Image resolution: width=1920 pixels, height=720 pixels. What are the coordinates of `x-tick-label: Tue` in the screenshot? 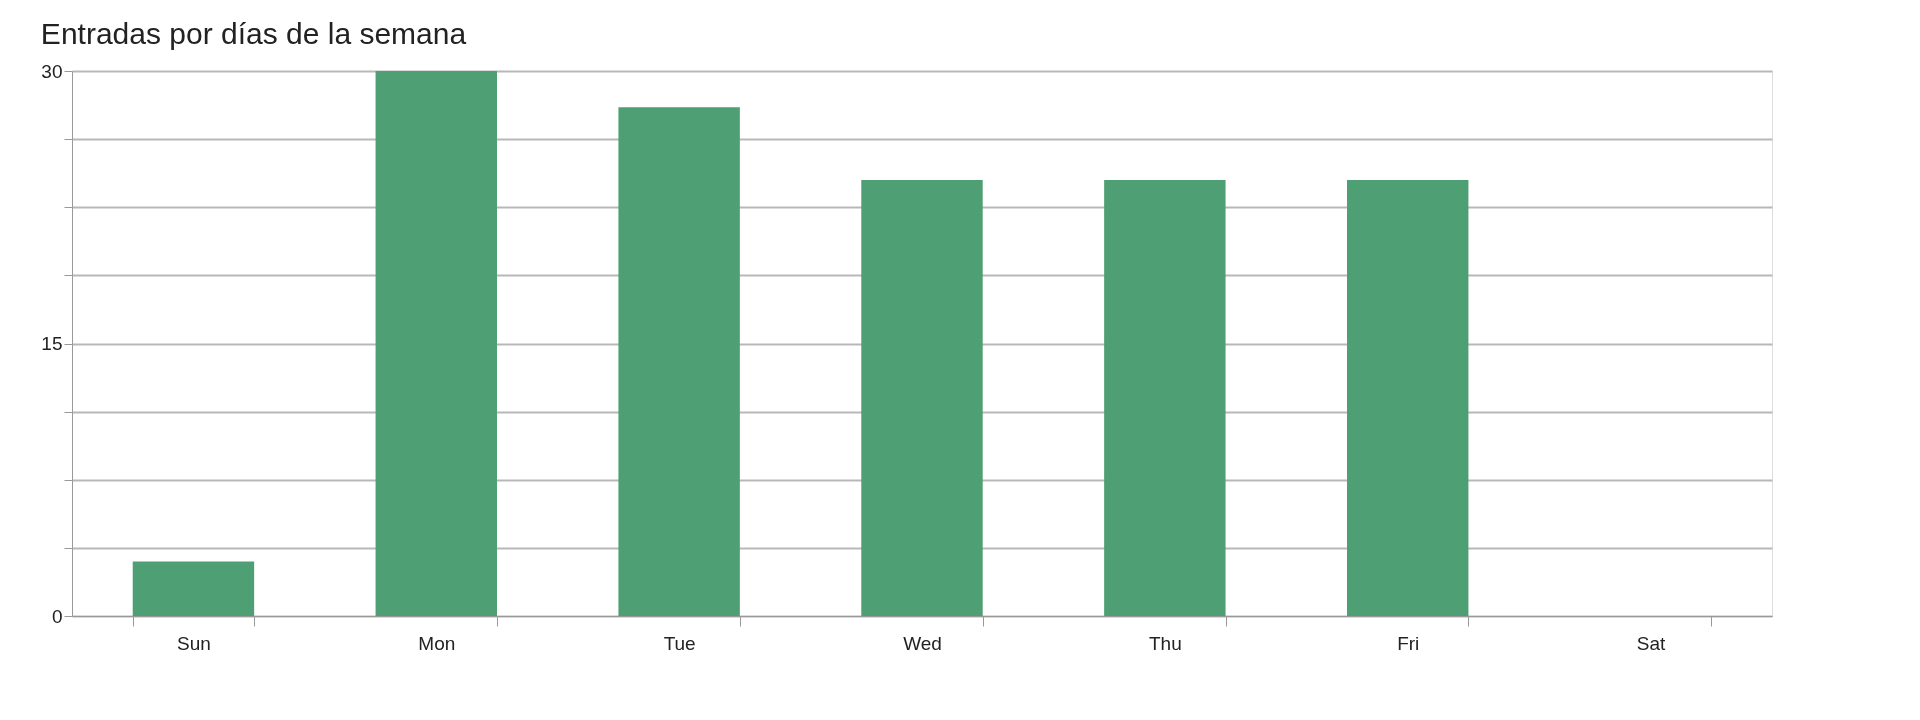 It's located at (679, 643).